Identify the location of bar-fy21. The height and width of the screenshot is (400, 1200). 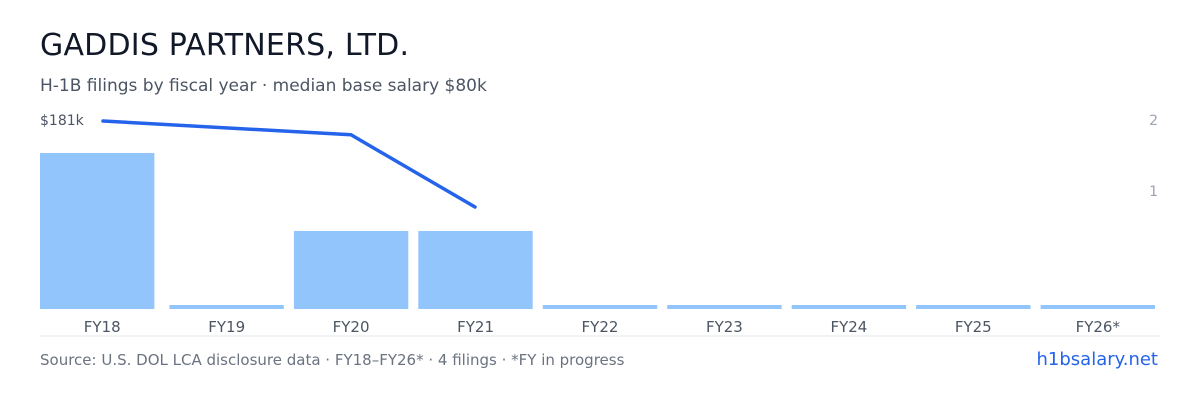
(475, 270).